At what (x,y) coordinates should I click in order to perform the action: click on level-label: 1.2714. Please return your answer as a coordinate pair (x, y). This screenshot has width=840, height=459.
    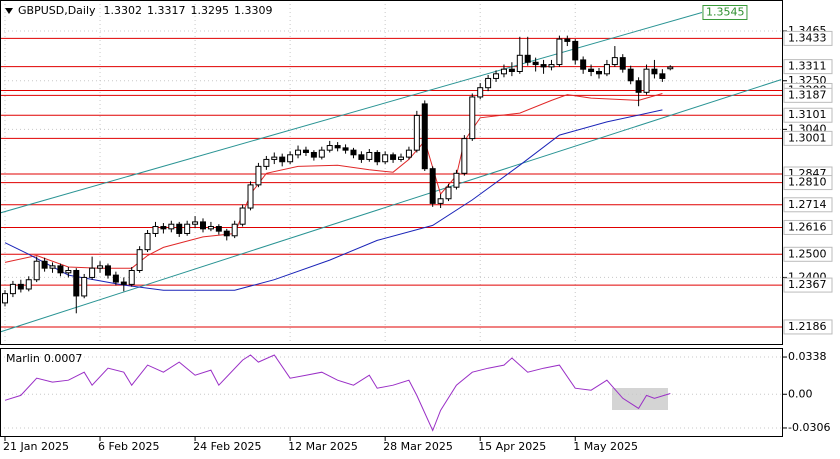
    Looking at the image, I should click on (807, 204).